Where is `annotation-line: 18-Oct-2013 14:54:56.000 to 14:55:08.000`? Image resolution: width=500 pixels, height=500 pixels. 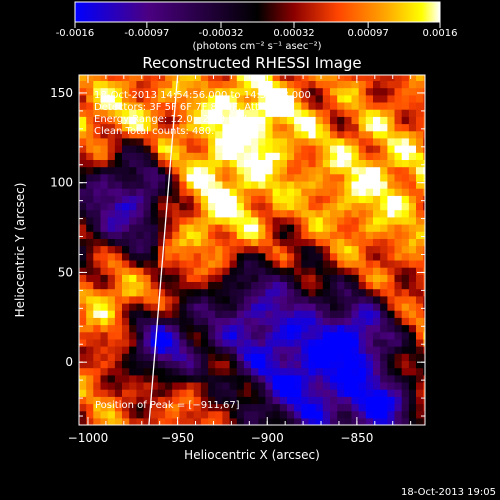 annotation-line: 18-Oct-2013 14:54:56.000 to 14:55:08.000 is located at coordinates (202, 95).